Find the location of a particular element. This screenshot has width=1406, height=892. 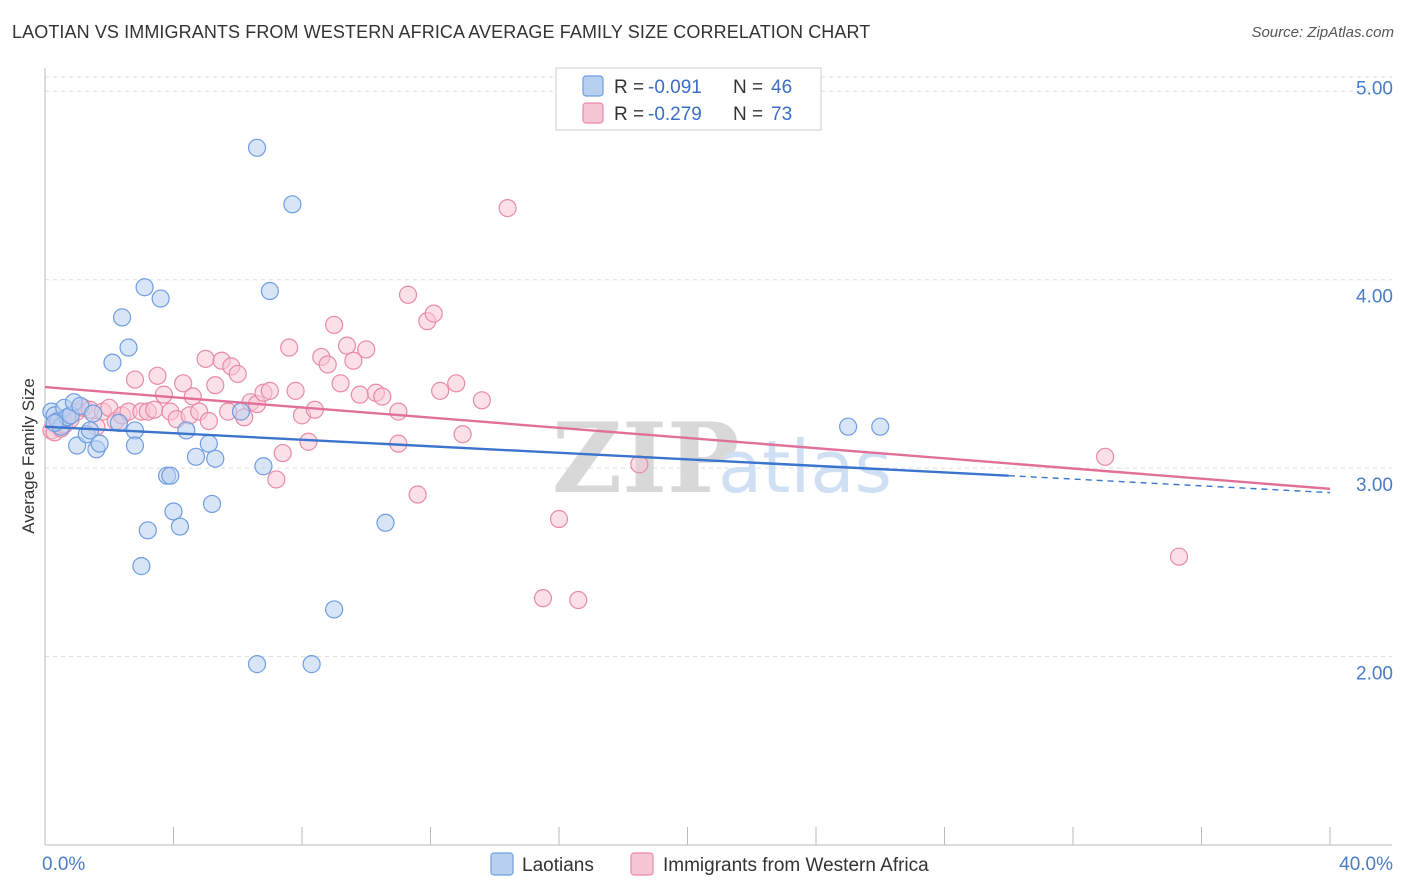

legend: R = -0.091 N = 46 R = -0.279 N = 73 is located at coordinates (688, 99).